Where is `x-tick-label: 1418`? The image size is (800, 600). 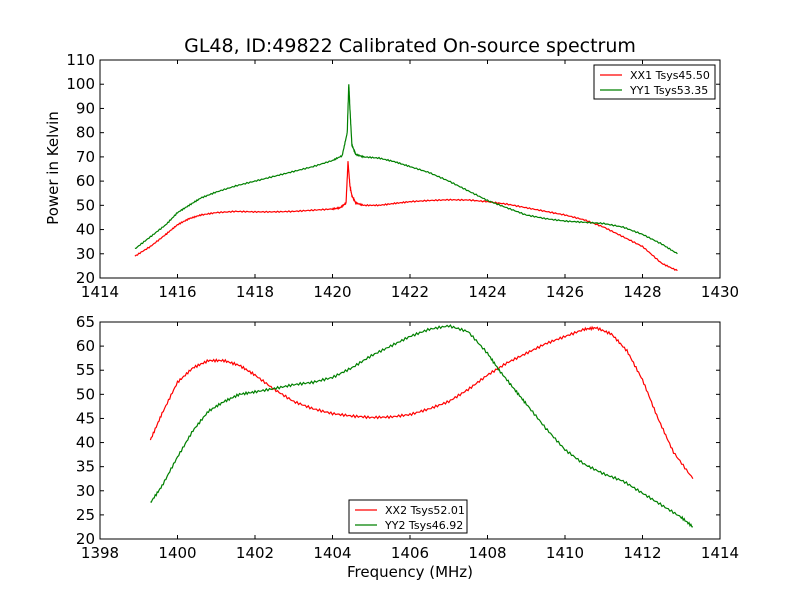
x-tick-label: 1418 is located at coordinates (255, 292).